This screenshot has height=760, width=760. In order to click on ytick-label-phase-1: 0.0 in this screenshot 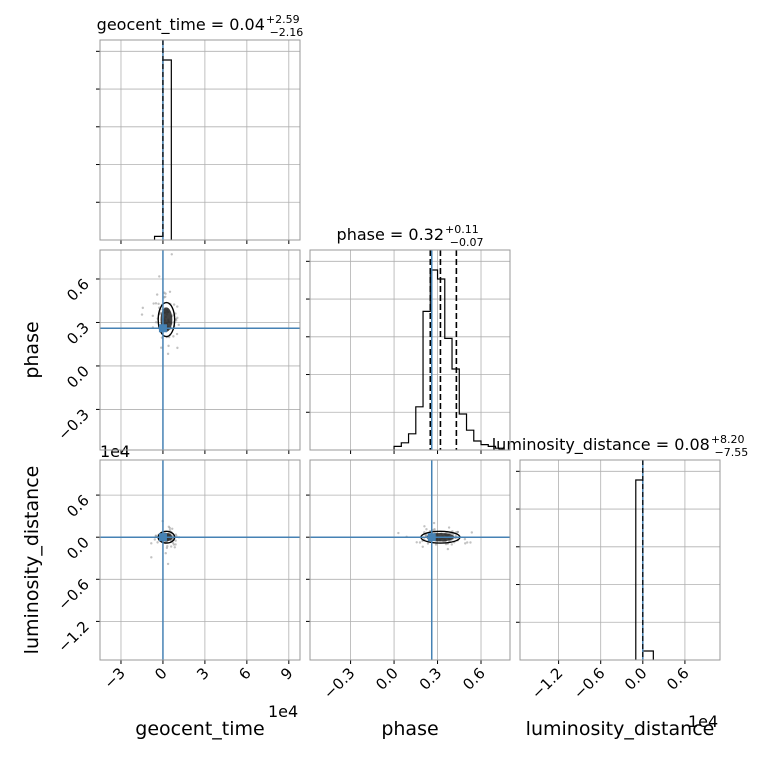, I will do `click(78, 377)`.